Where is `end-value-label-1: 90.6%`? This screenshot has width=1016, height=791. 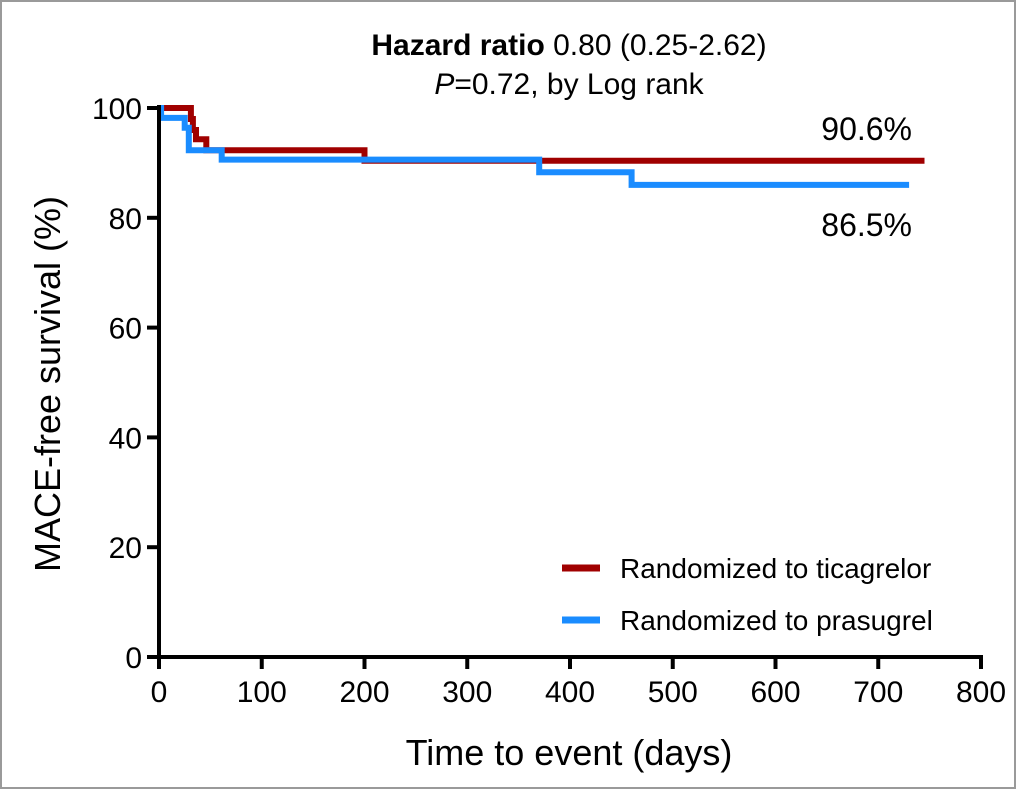 end-value-label-1: 90.6% is located at coordinates (866, 129).